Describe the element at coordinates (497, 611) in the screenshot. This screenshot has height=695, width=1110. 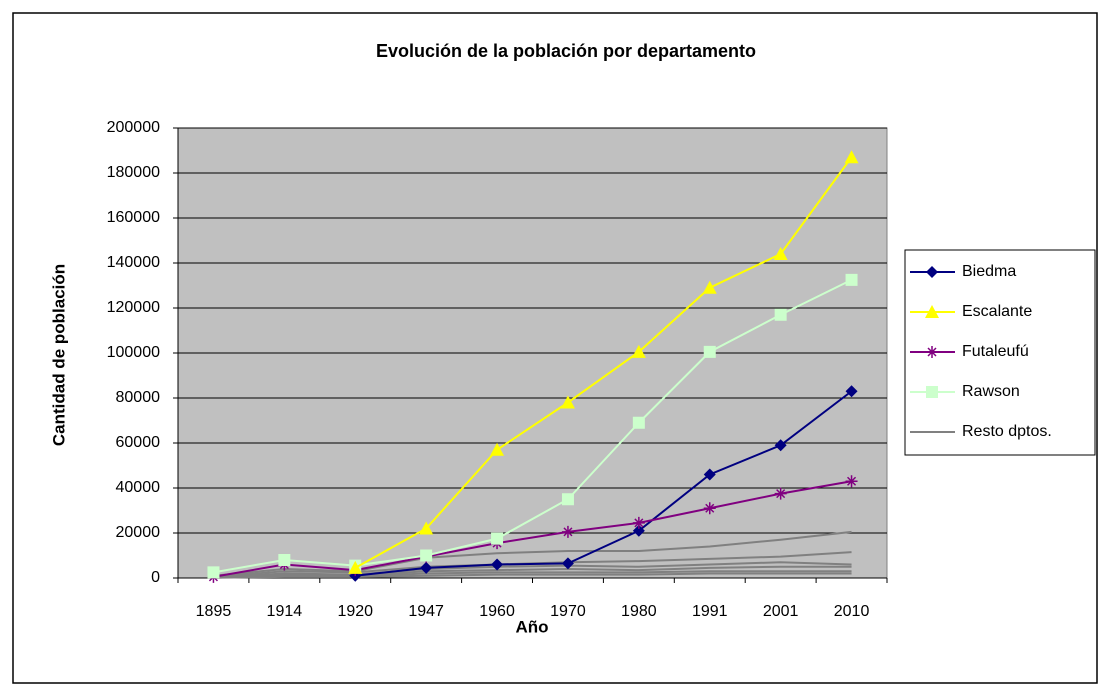
I see `x-tick-label: 1960` at that location.